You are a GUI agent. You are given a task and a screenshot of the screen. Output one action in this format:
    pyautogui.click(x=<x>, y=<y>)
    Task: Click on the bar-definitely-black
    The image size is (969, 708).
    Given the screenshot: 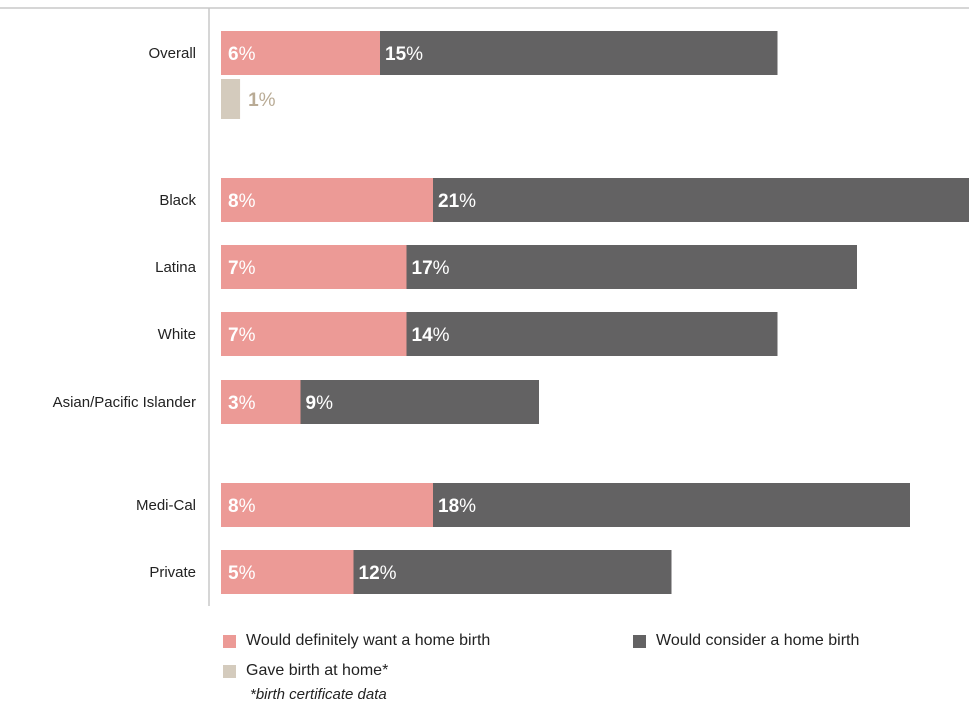 What is the action you would take?
    pyautogui.click(x=327, y=200)
    